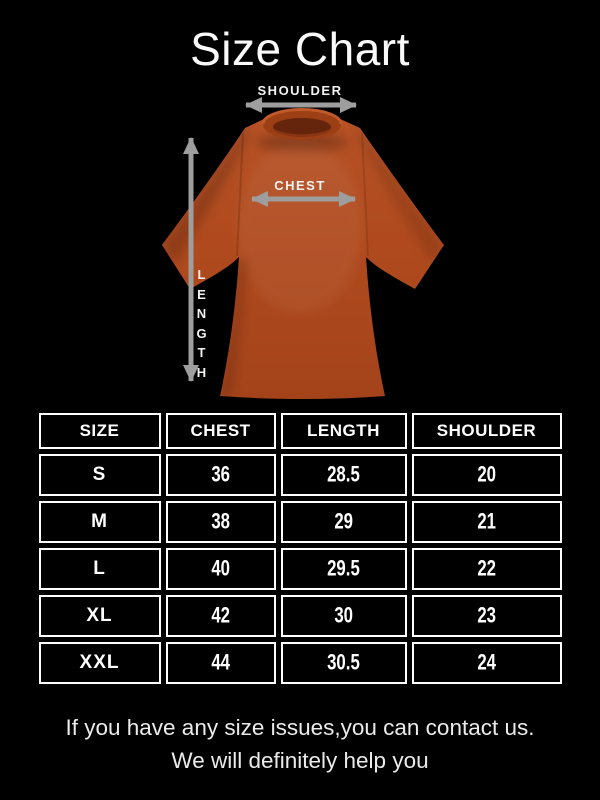 Image resolution: width=600 pixels, height=800 pixels. I want to click on cell-size: L, so click(99, 569).